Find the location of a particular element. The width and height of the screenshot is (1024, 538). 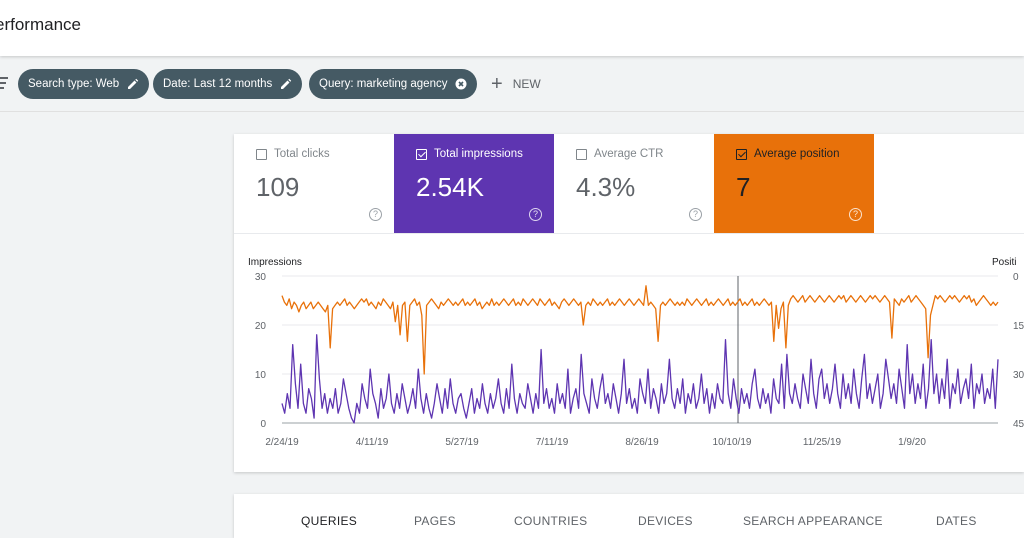

metric-label: Average position is located at coordinates (797, 154).